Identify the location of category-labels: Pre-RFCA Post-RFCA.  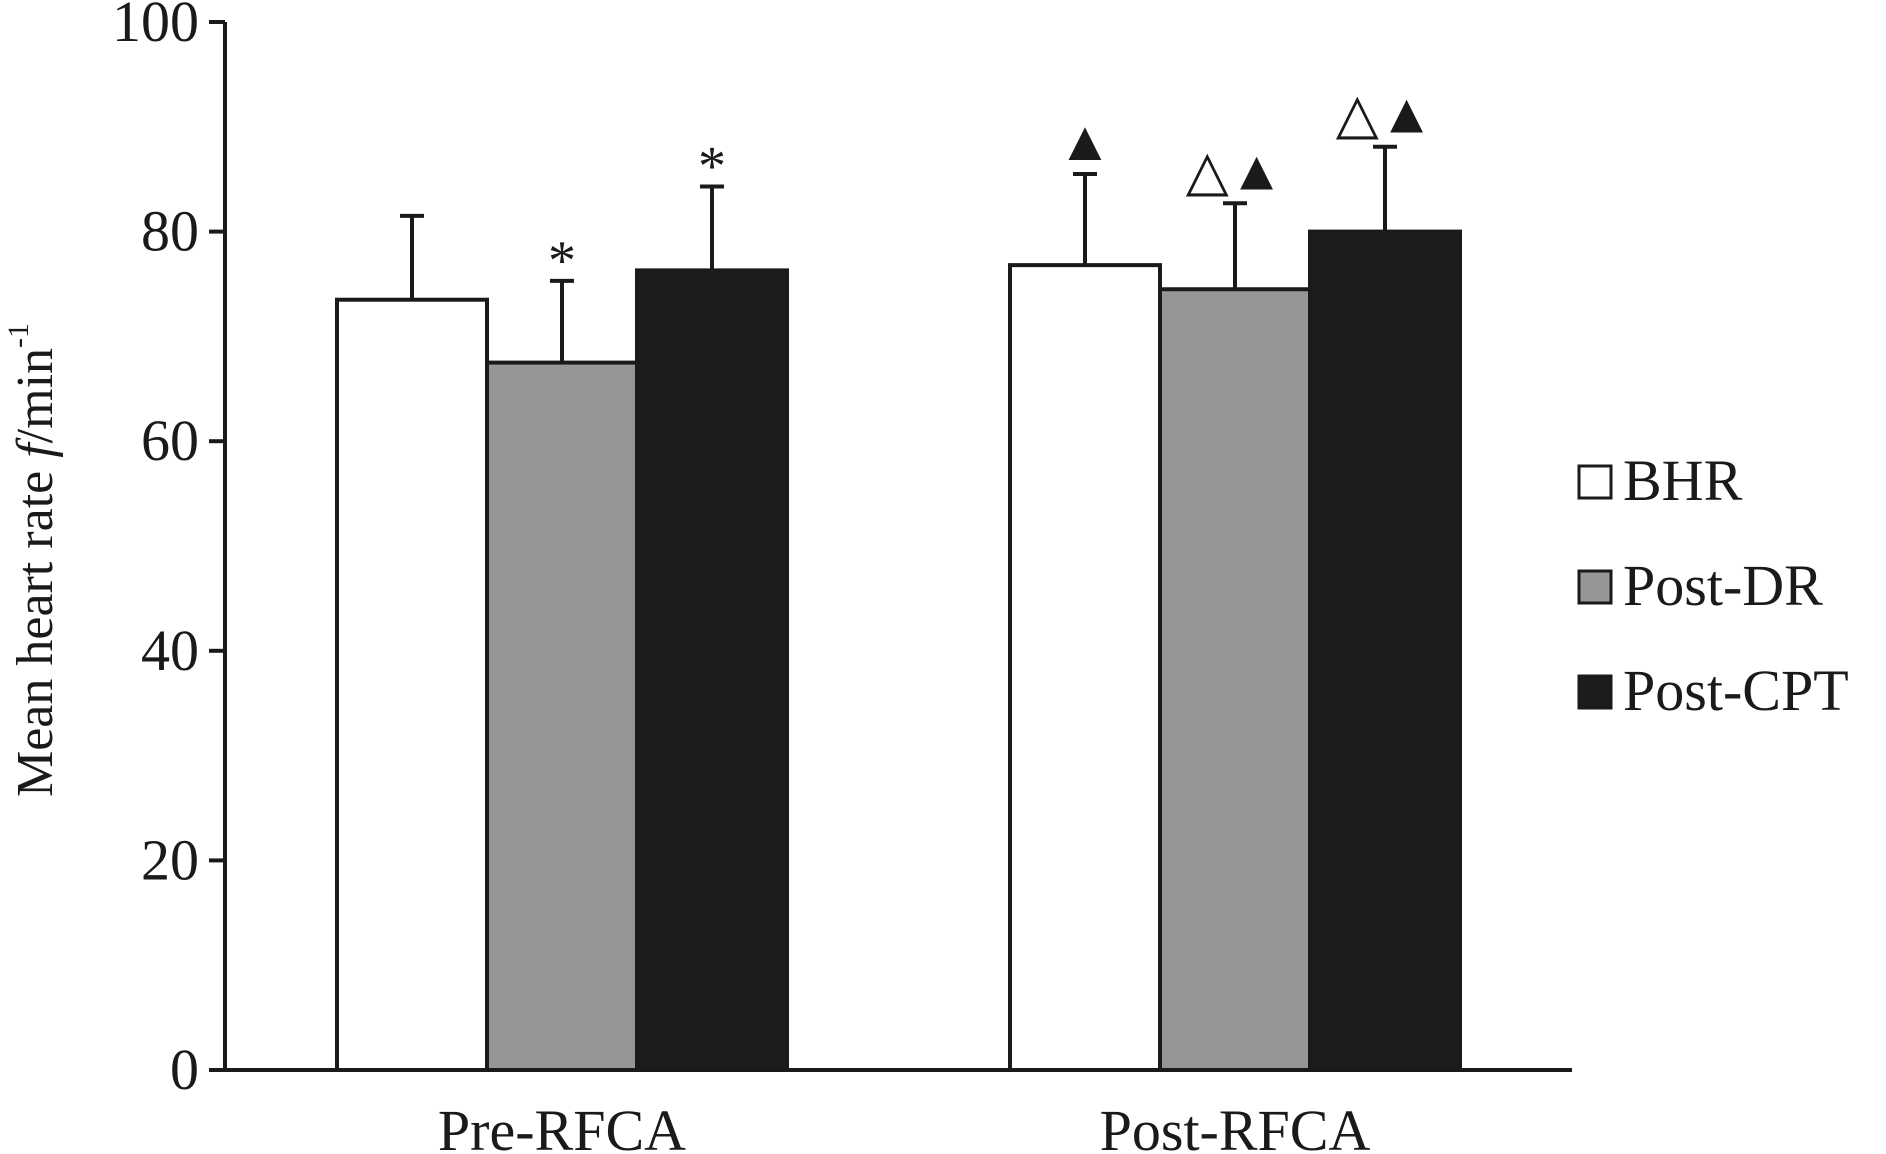
(904, 1126).